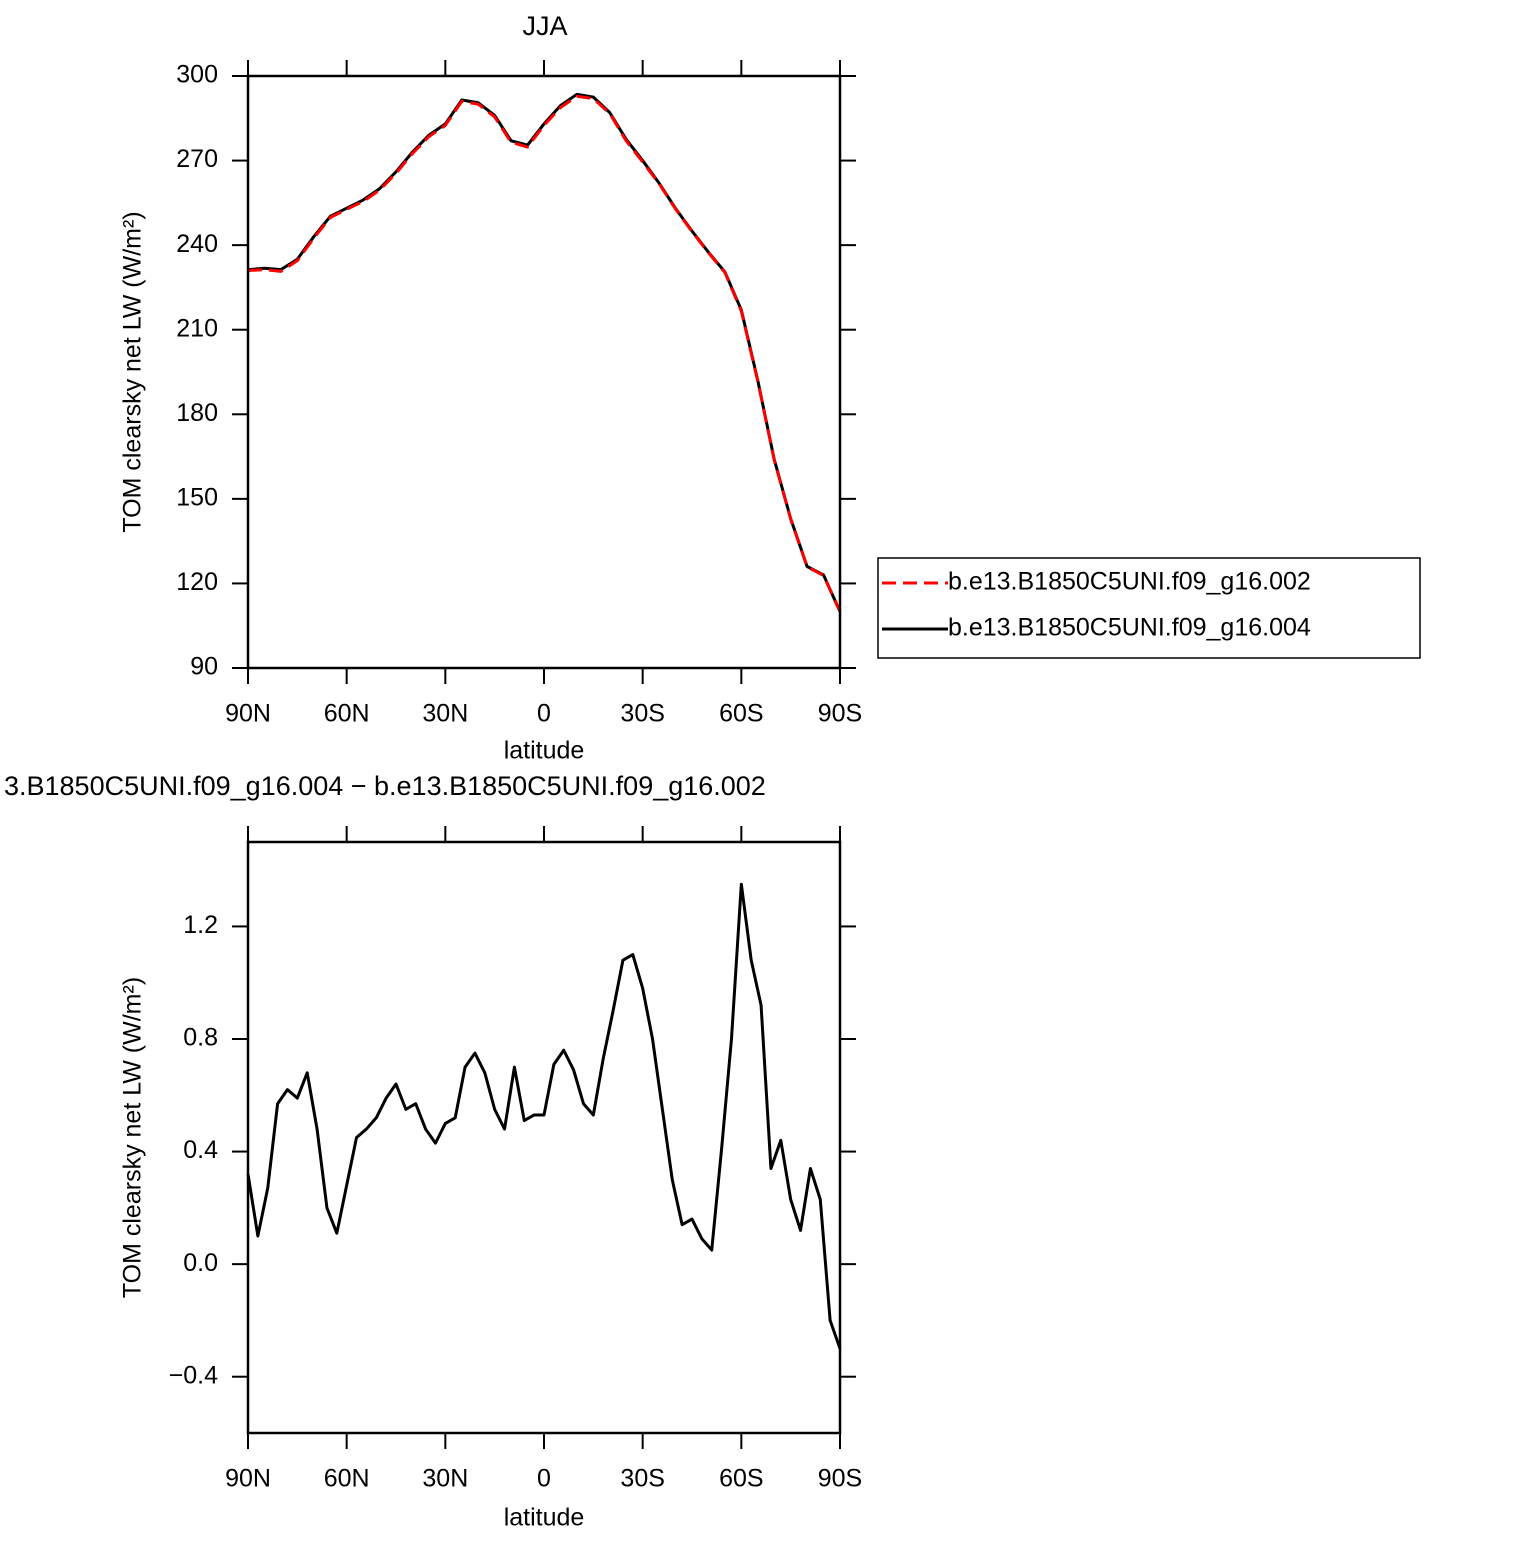 The width and height of the screenshot is (1530, 1541). I want to click on legend-box, so click(1149, 608).